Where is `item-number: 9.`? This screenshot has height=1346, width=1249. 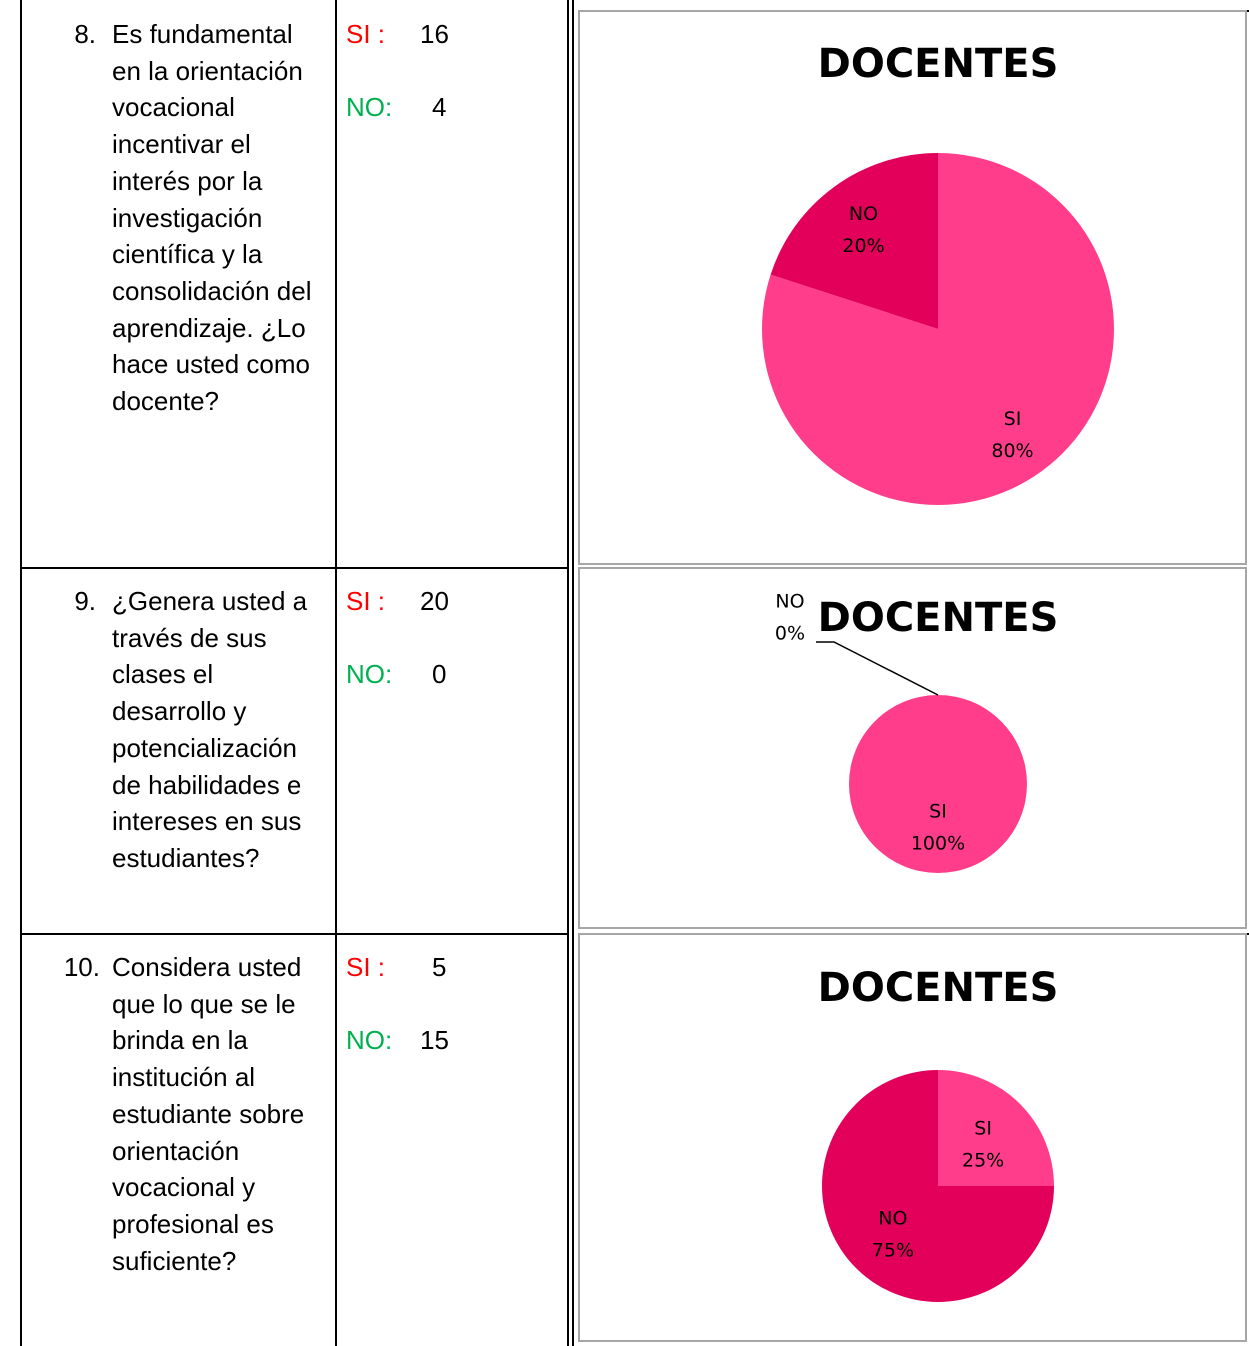 item-number: 9. is located at coordinates (85, 601).